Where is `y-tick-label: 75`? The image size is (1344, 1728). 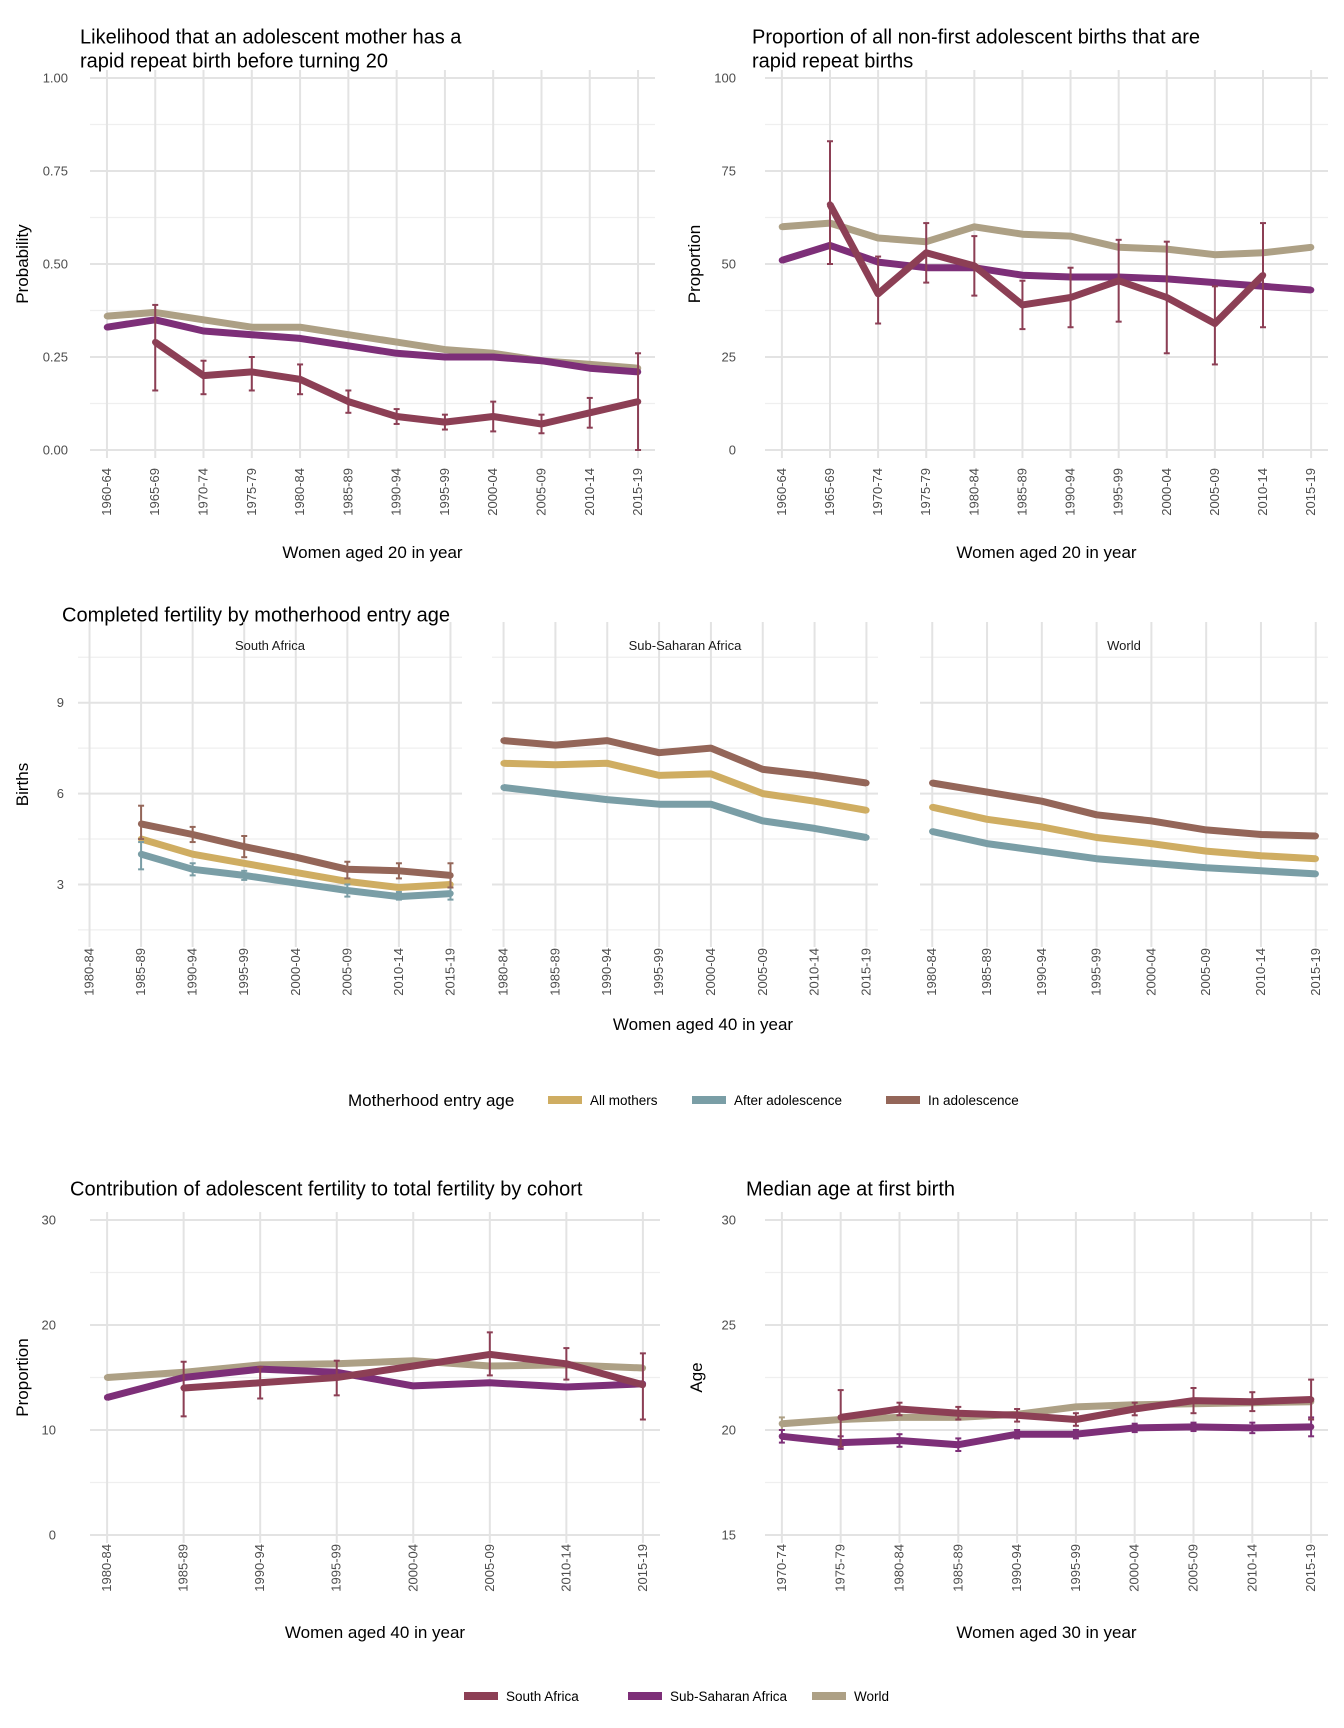 y-tick-label: 75 is located at coordinates (729, 171).